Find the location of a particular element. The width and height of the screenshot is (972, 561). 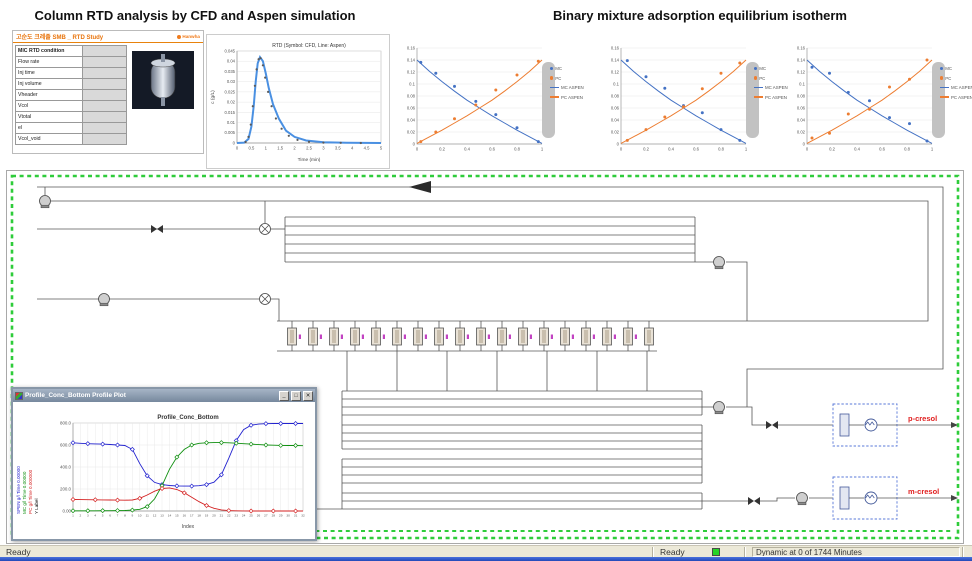

svg-text: 25 is located at coordinates (251, 516).